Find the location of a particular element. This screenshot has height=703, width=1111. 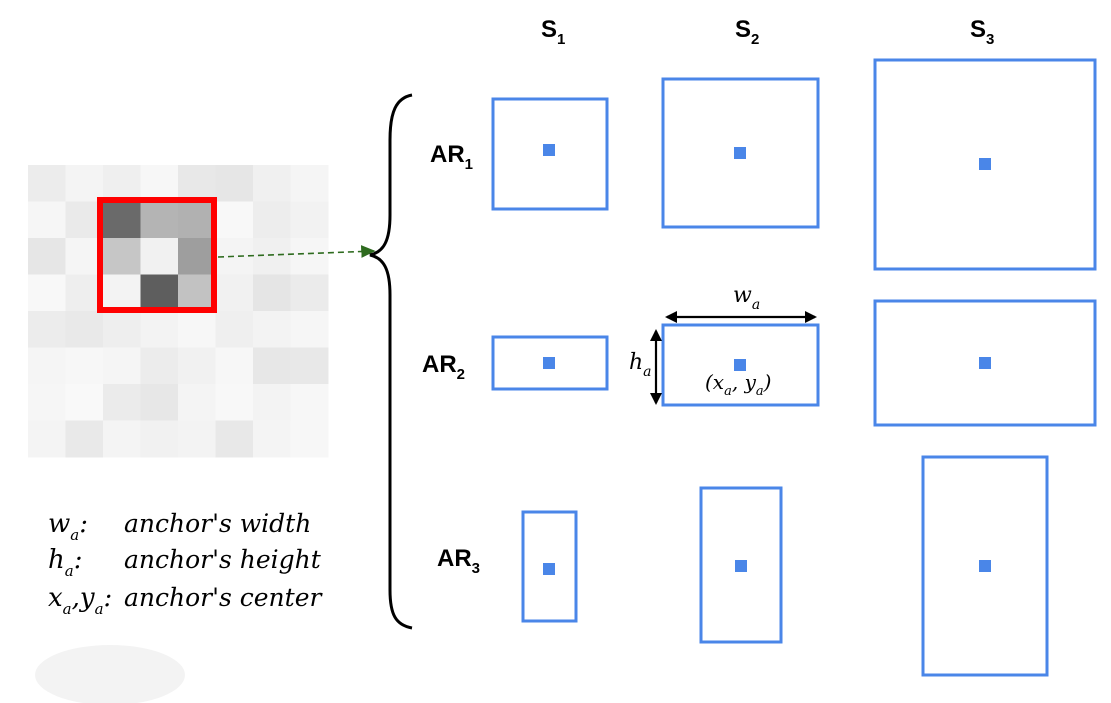

anchor-box-ar2-s2 is located at coordinates (740, 365).